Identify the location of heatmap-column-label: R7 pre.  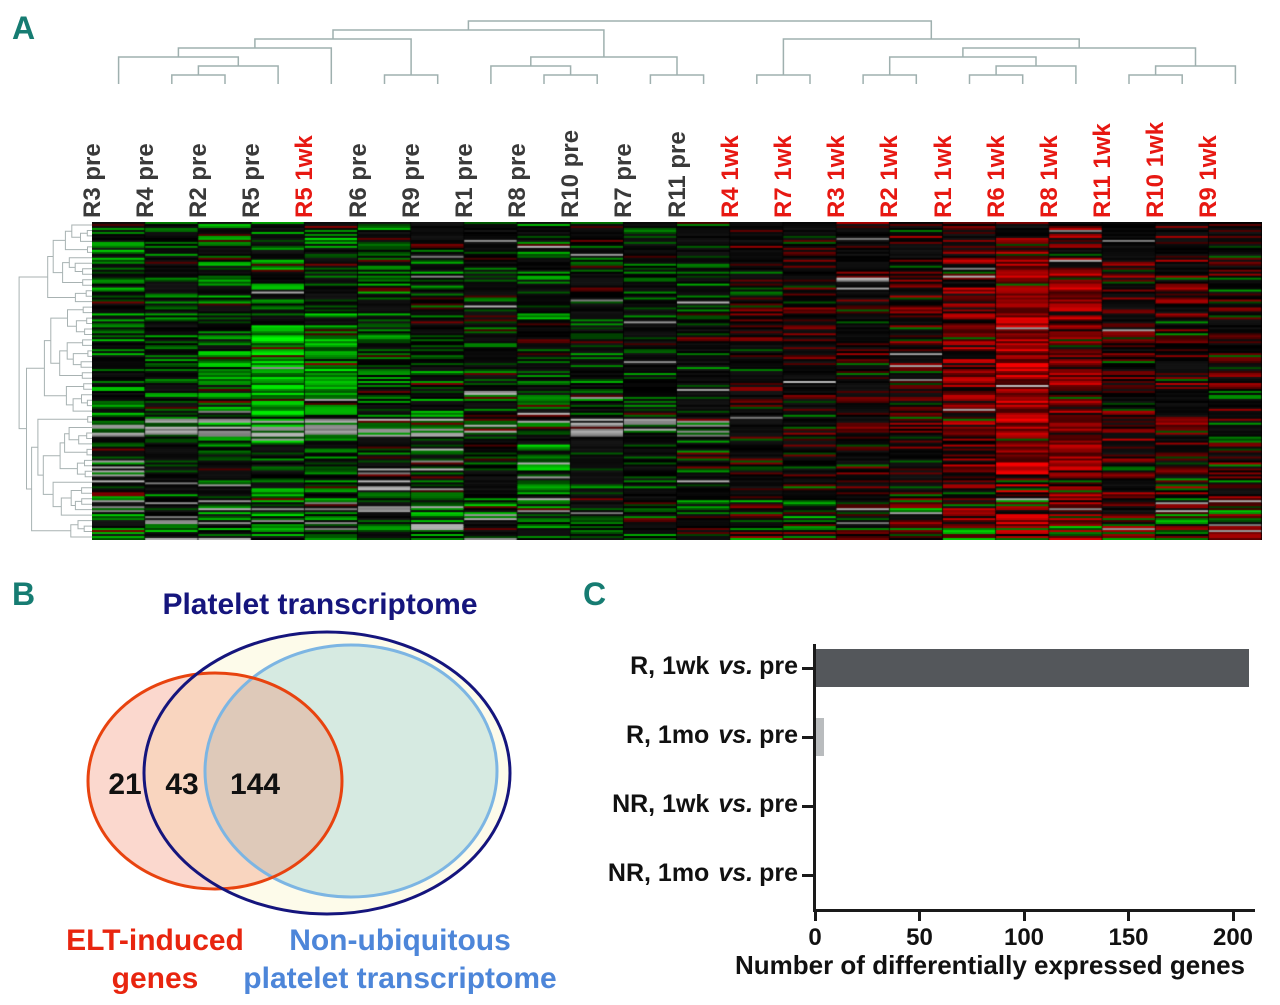
(624, 180).